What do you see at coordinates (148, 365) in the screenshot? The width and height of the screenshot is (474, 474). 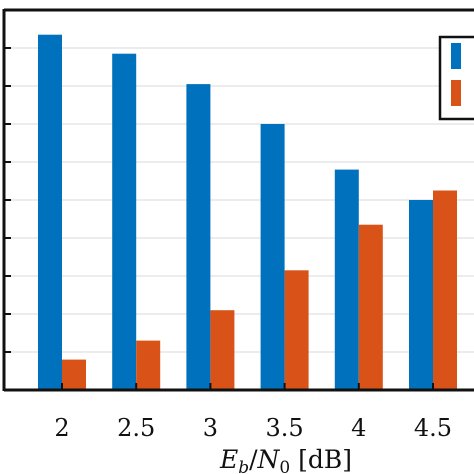 I see `bar-series-2-2.5` at bounding box center [148, 365].